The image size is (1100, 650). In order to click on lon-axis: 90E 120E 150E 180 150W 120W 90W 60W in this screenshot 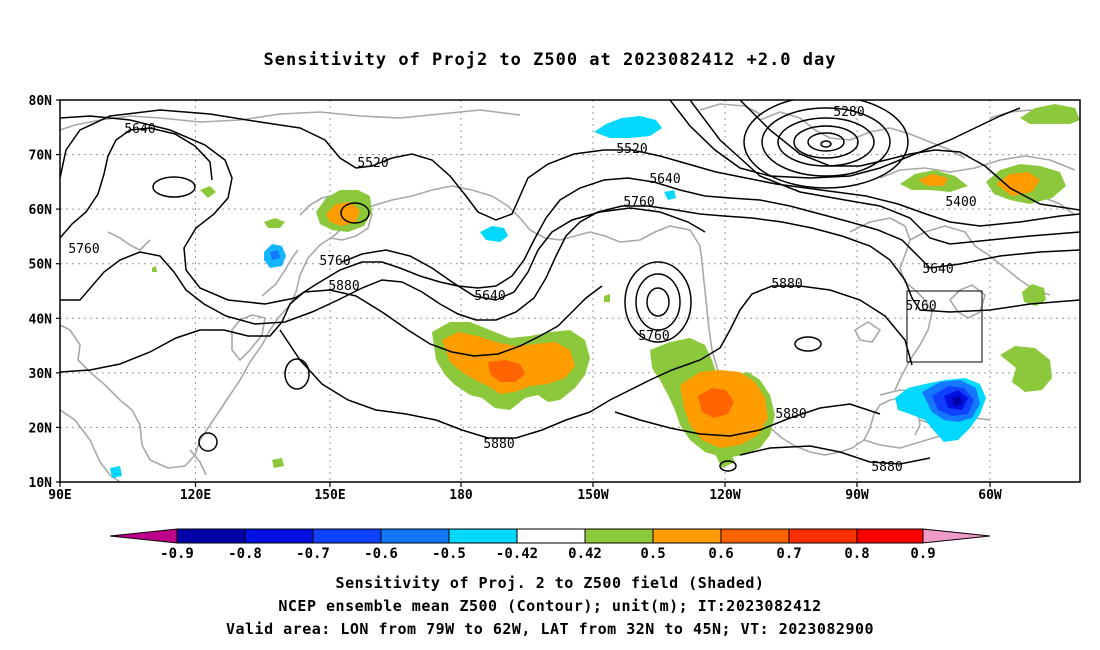, I will do `click(525, 492)`.